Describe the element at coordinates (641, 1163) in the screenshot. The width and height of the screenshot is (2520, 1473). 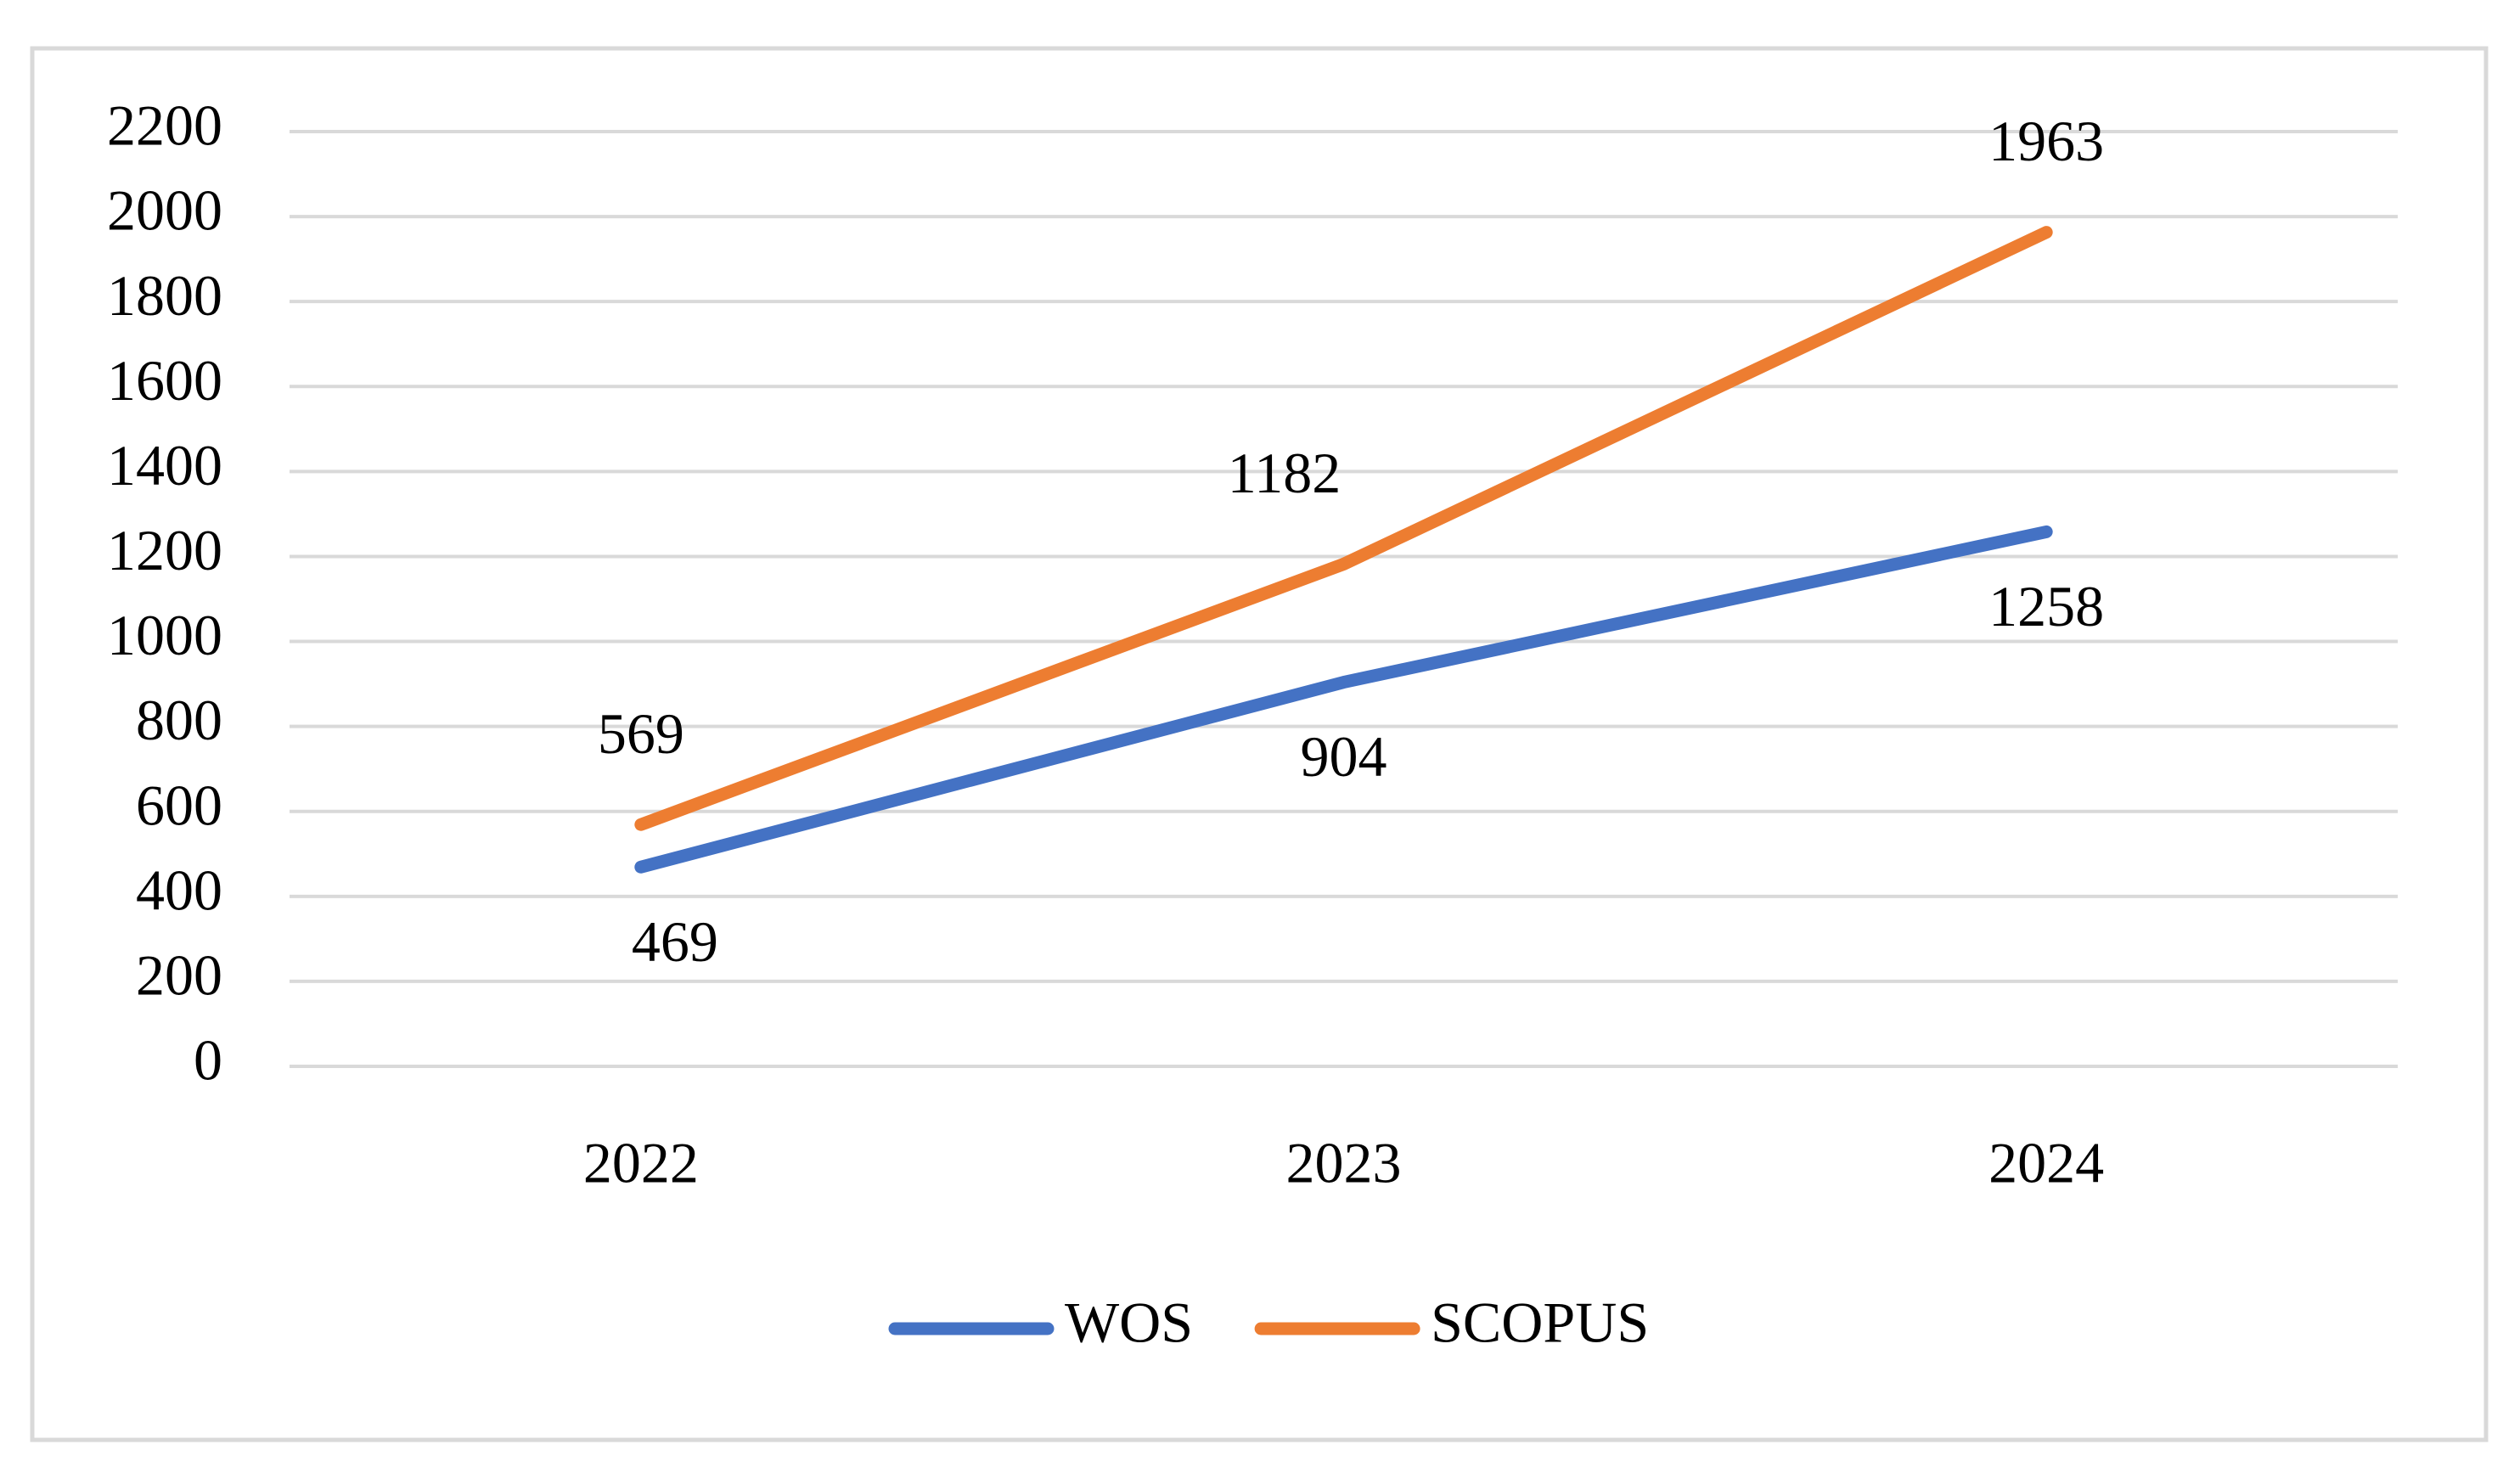
I see `x-tick-label: 2022` at that location.